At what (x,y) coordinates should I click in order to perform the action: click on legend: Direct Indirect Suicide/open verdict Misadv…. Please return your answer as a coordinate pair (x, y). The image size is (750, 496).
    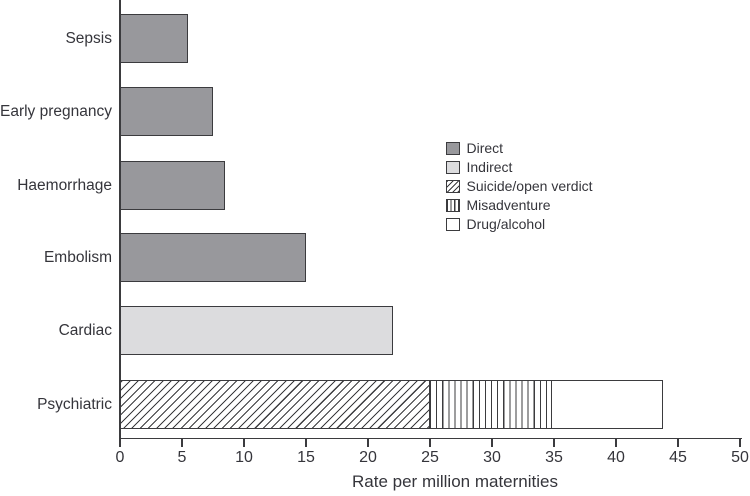
    Looking at the image, I should click on (519, 186).